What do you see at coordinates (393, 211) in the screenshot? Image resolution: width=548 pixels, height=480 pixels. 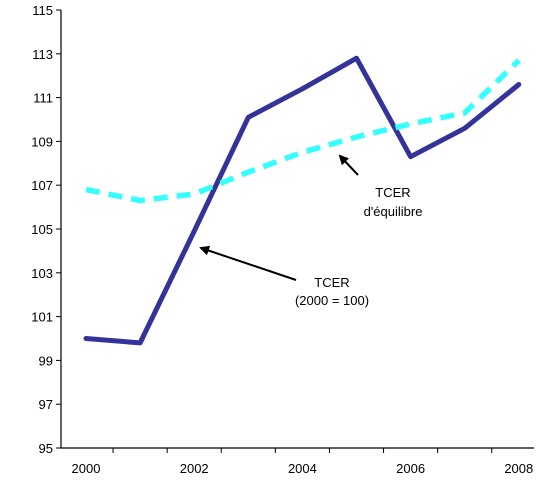 I see `annotation-equilibrium-line2: d'équilibre` at bounding box center [393, 211].